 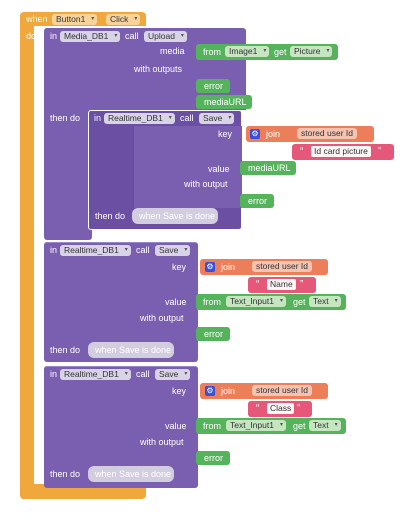 I want to click on upload-component-dropdown: Media_DB1 ▾, so click(x=90, y=36).